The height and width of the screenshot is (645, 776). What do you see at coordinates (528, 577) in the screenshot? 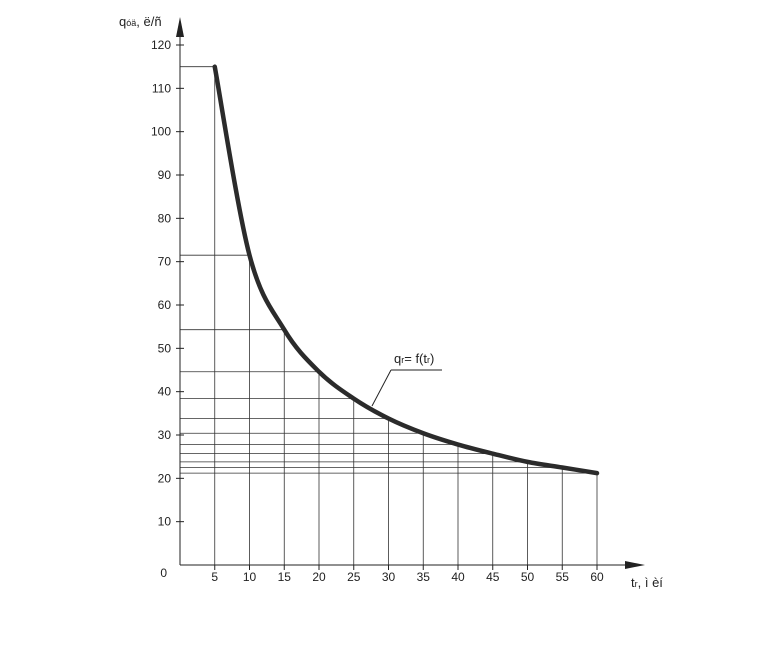
I see `x-tick-label-50: 50` at bounding box center [528, 577].